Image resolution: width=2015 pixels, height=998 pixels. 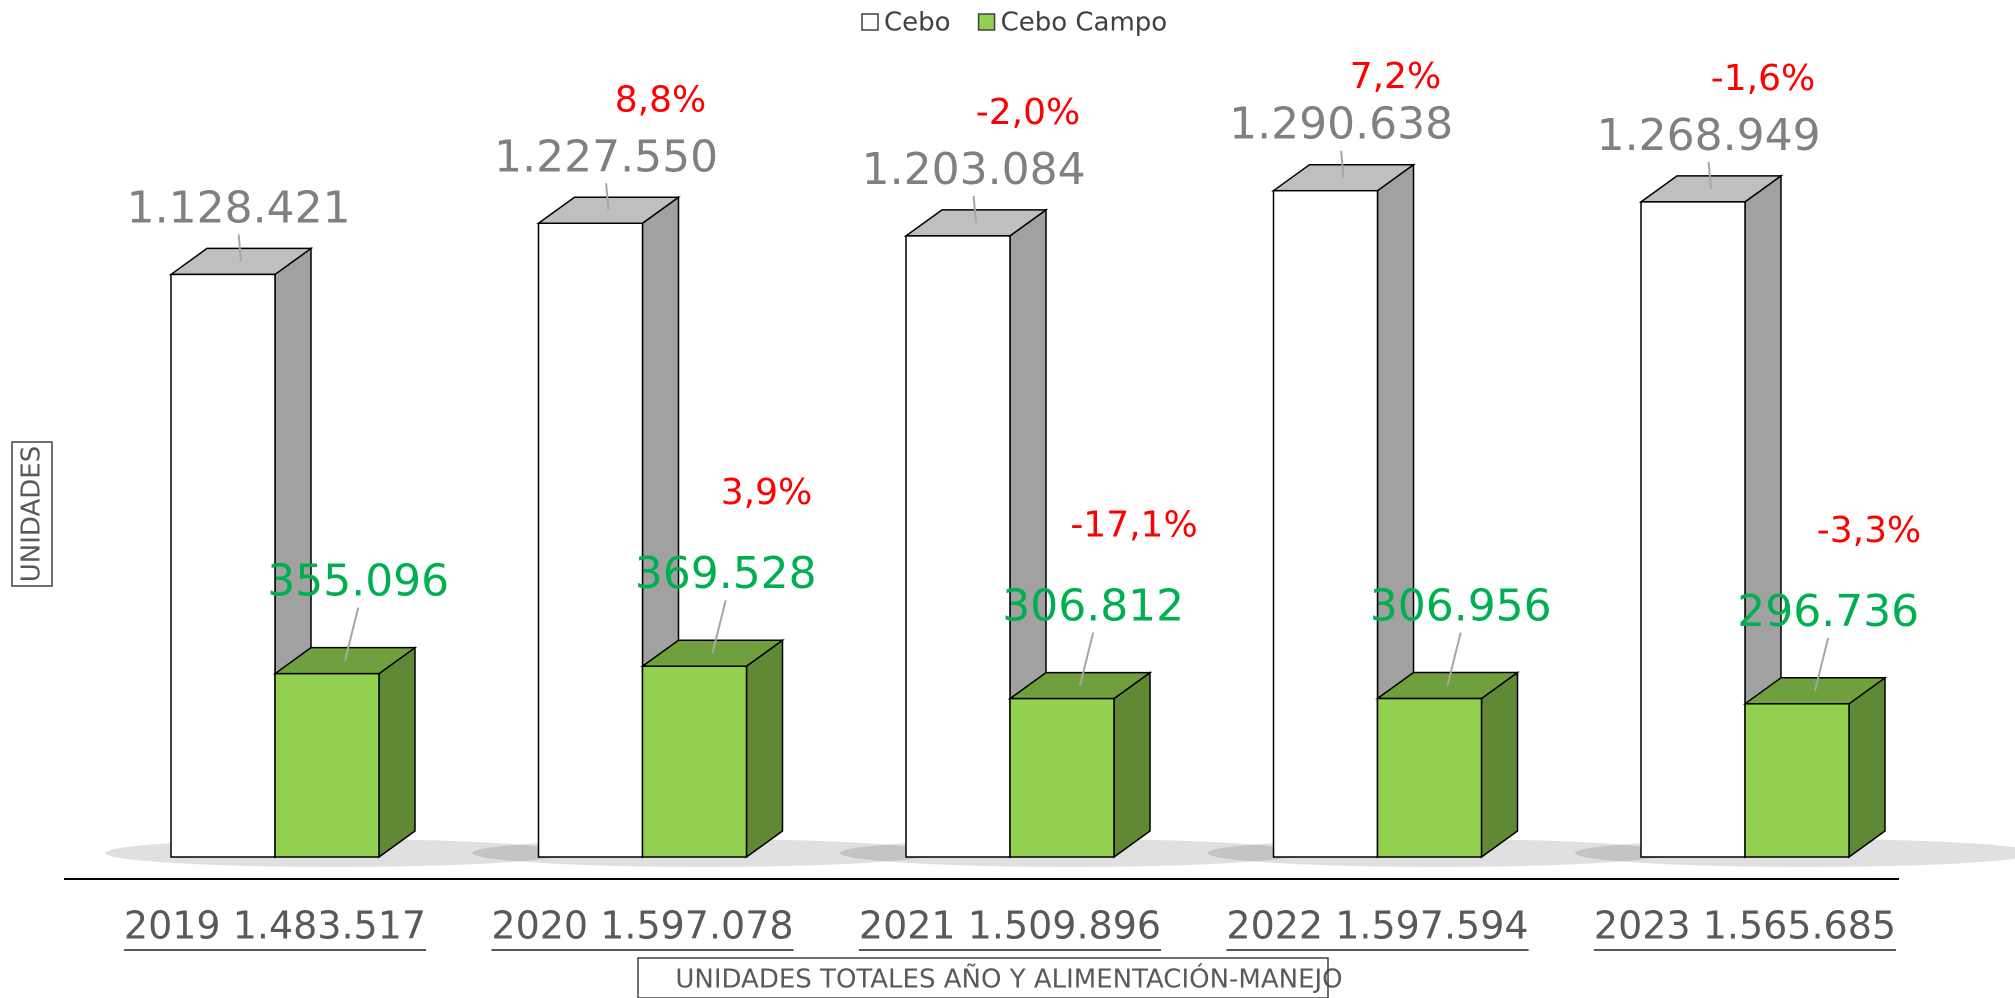 What do you see at coordinates (1084, 23) in the screenshot?
I see `legend-label: Cebo Campo` at bounding box center [1084, 23].